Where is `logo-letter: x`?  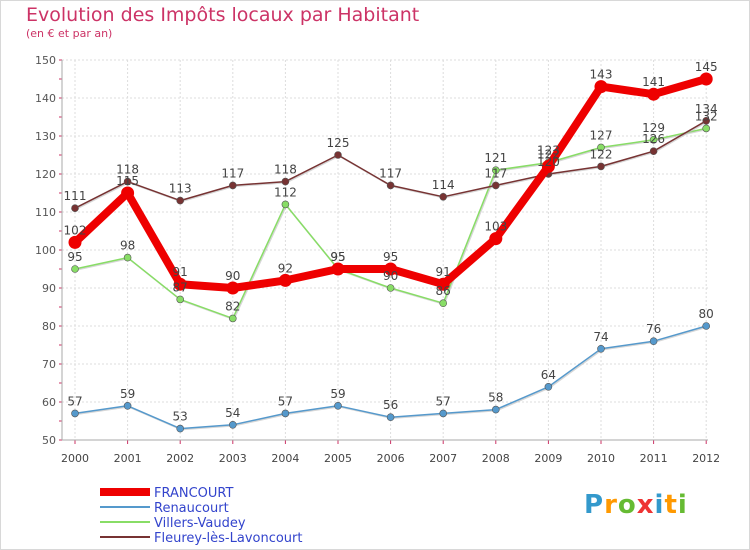
logo-letter: x is located at coordinates (645, 505).